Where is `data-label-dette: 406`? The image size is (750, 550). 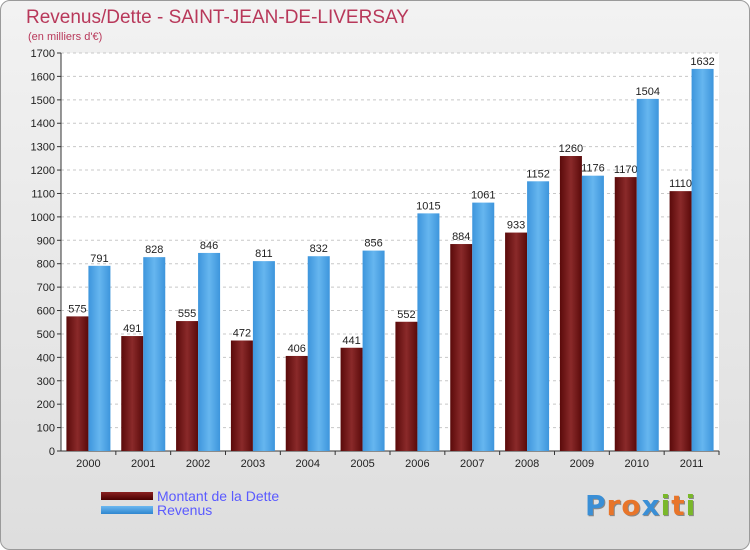 data-label-dette: 406 is located at coordinates (297, 349).